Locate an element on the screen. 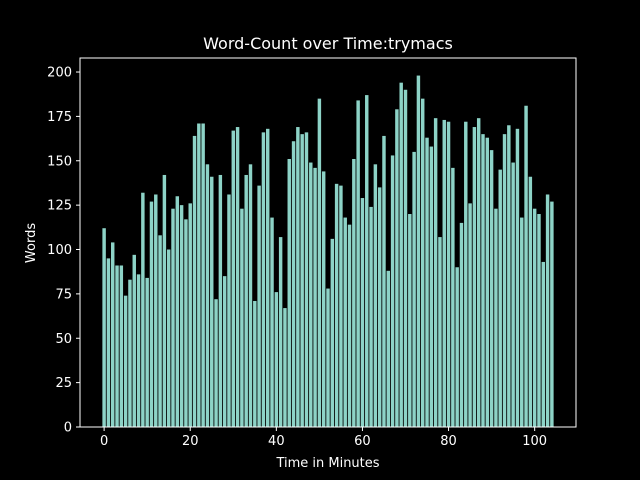 Image resolution: width=640 pixels, height=480 pixels. y-tick-label: 75 is located at coordinates (63, 294).